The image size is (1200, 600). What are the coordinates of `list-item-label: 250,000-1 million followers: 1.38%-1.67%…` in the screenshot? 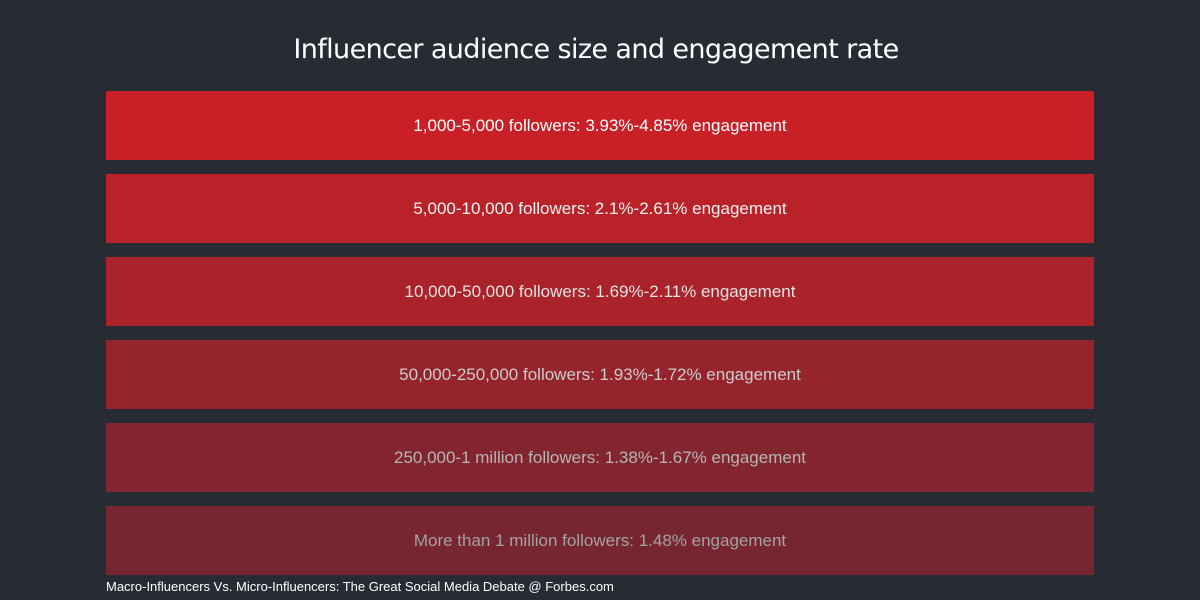 It's located at (600, 457).